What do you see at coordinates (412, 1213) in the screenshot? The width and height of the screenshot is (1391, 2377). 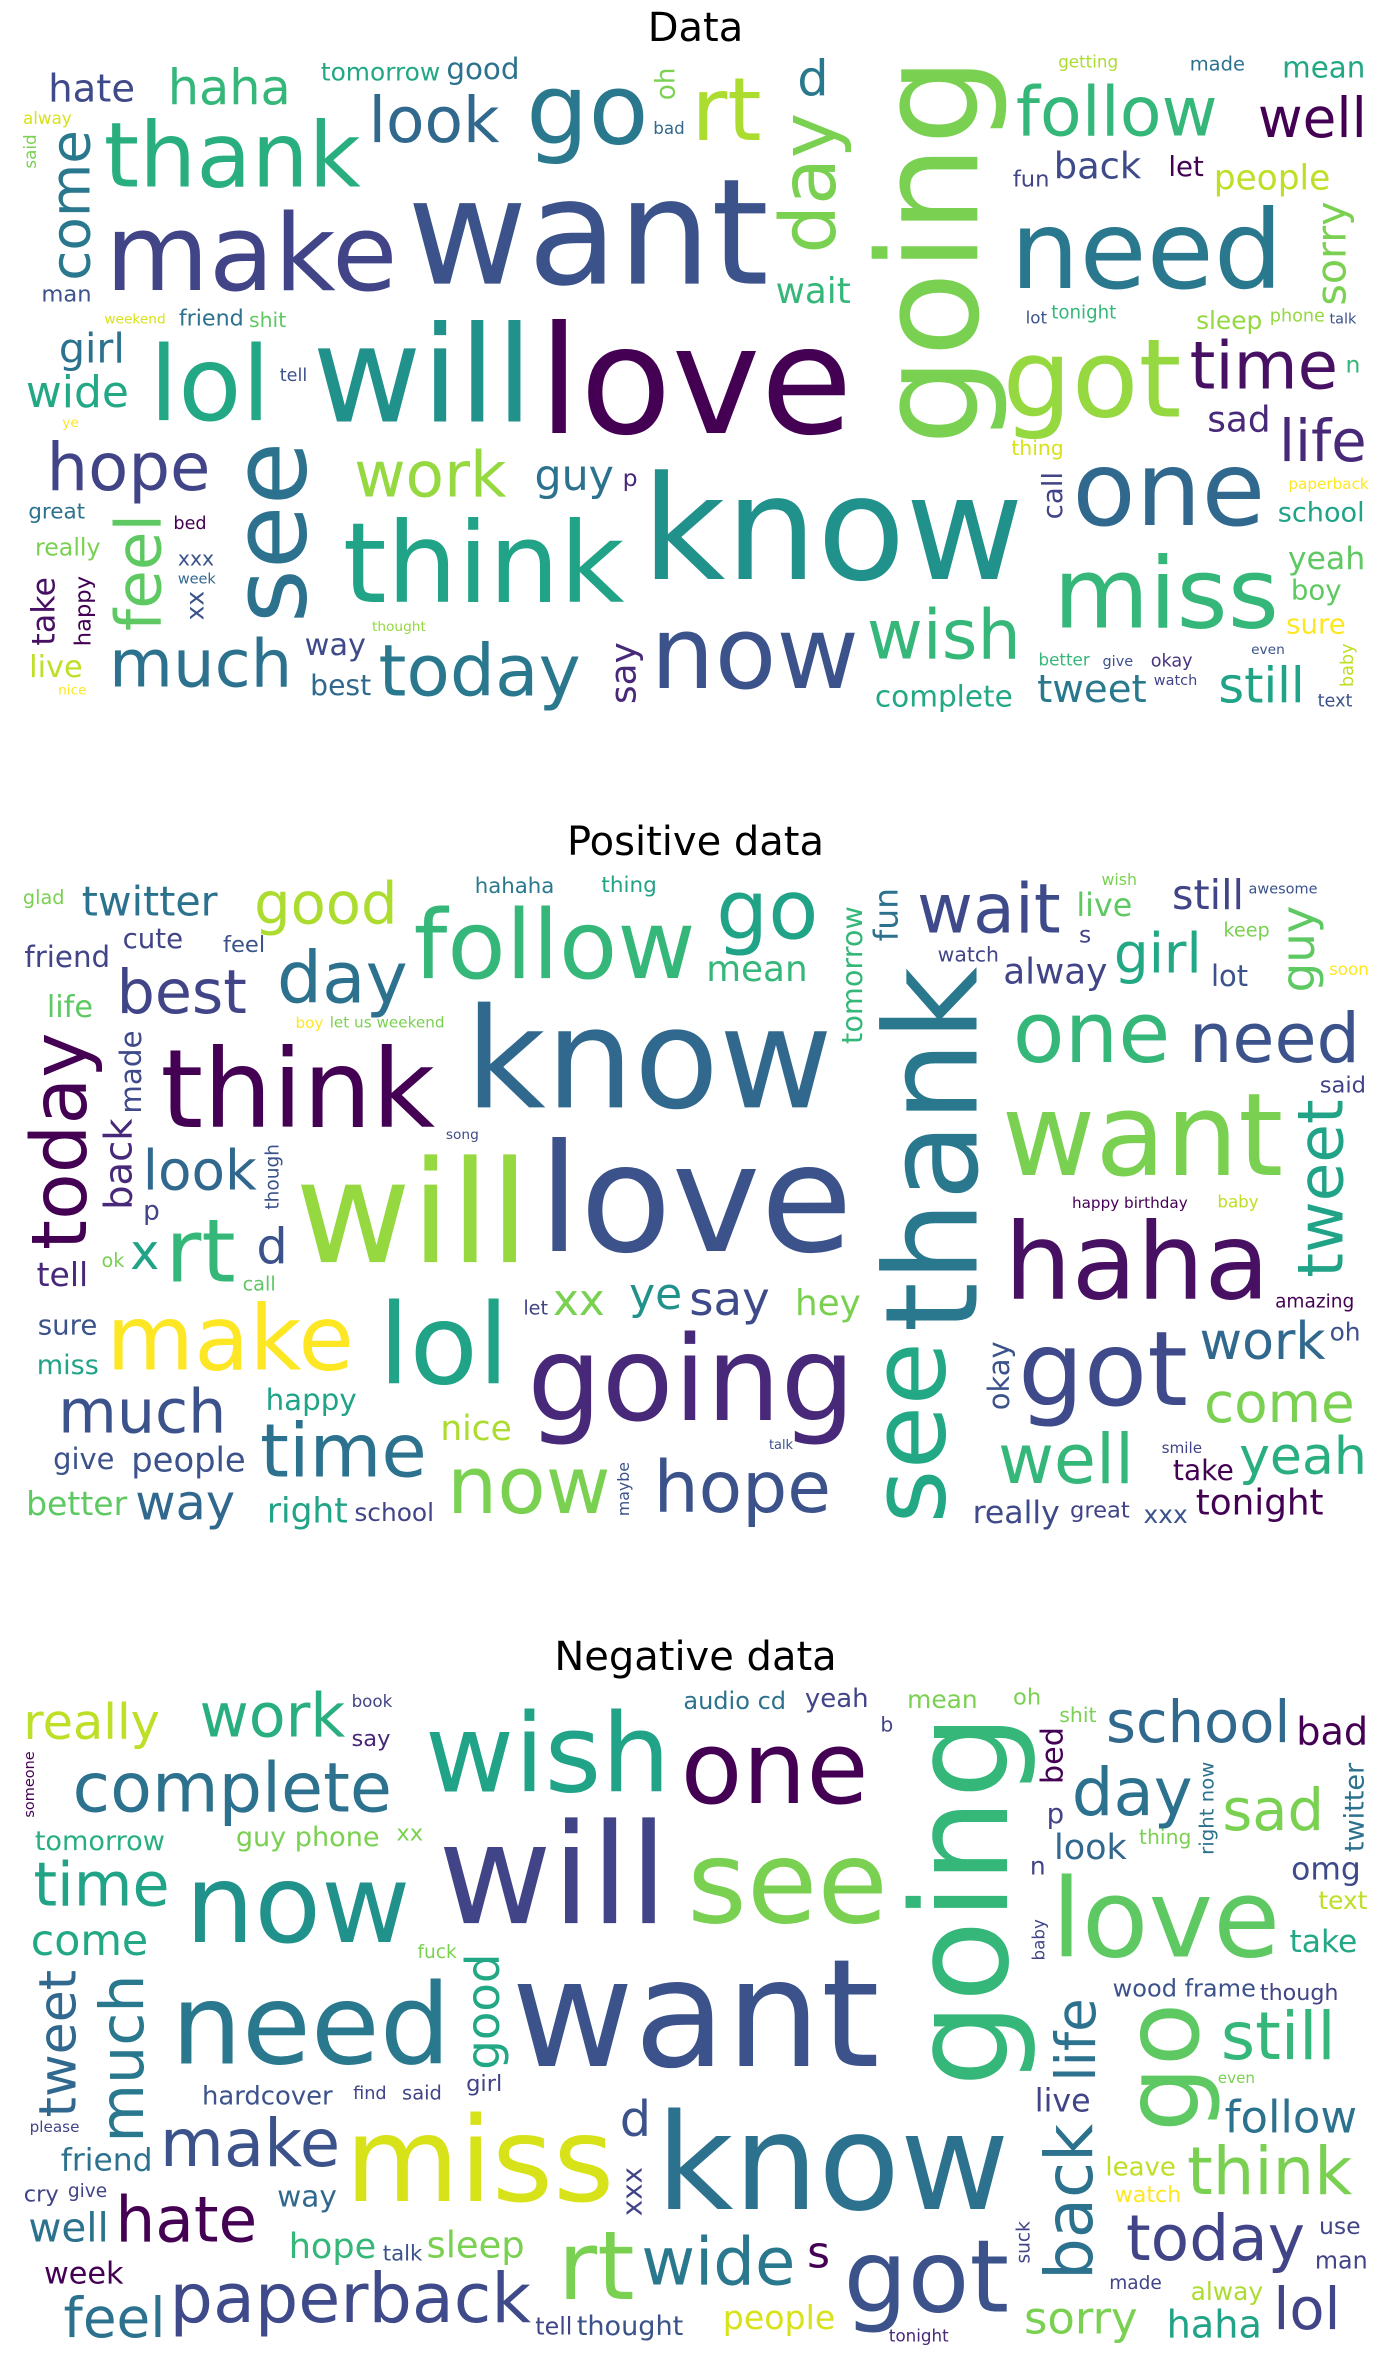 I see `word-will: will` at bounding box center [412, 1213].